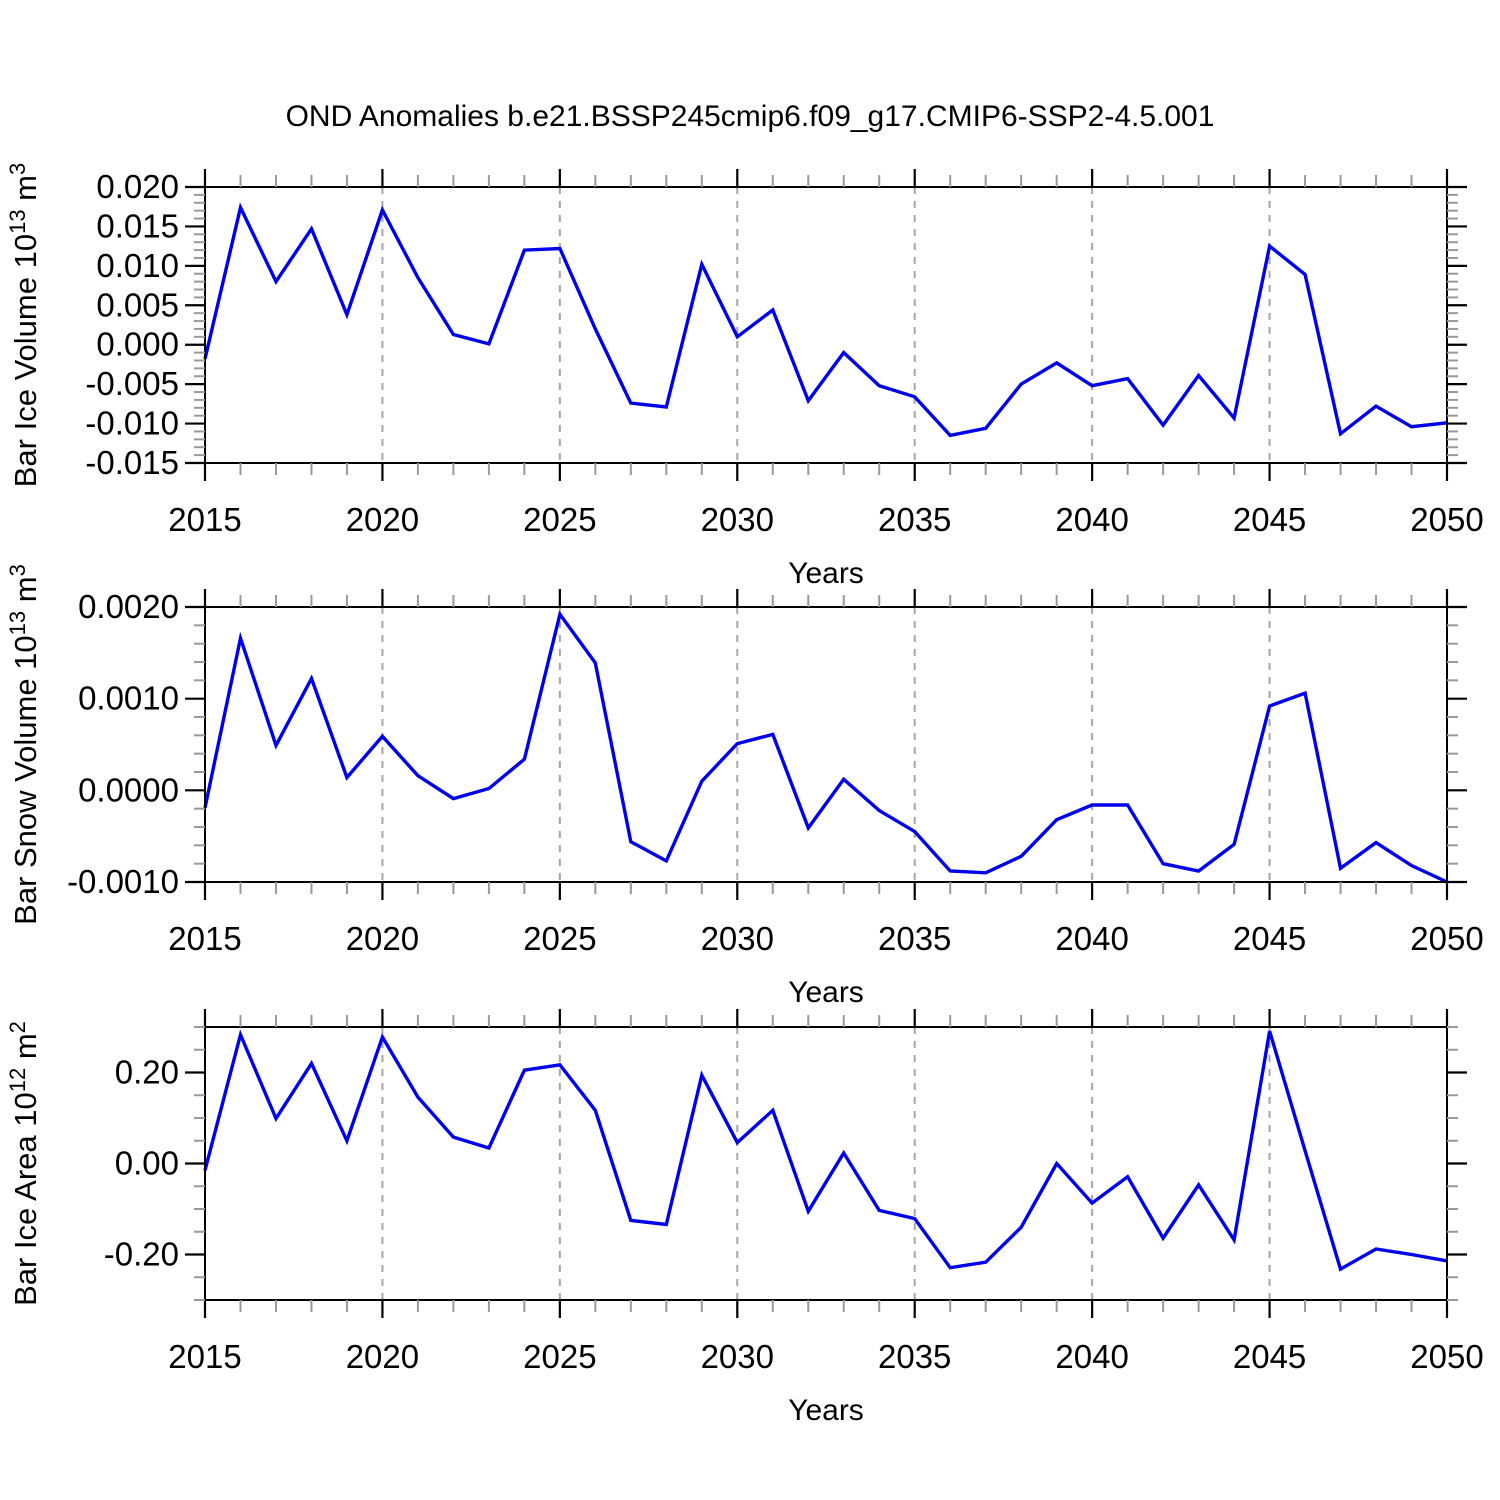  What do you see at coordinates (137, 344) in the screenshot?
I see `y-tick-label: 0.000` at bounding box center [137, 344].